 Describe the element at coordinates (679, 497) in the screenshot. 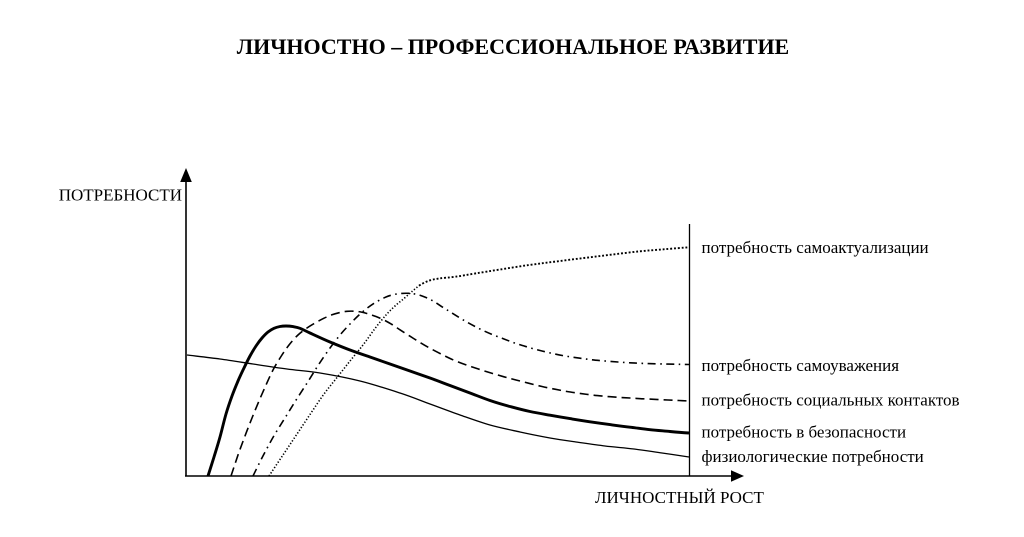

I see `svg-text: ЛИЧНОСТНЫЙ РОСТ` at that location.